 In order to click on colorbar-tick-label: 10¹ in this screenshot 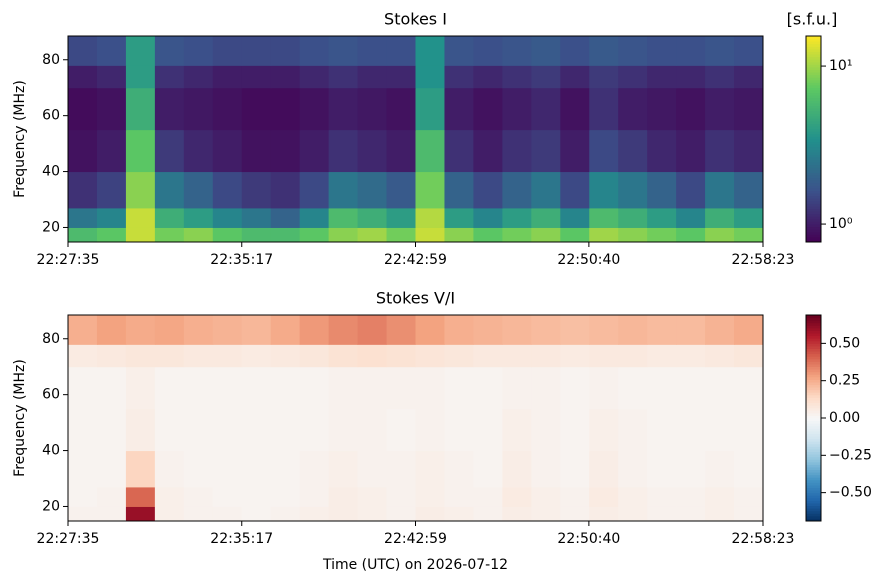, I will do `click(840, 66)`.